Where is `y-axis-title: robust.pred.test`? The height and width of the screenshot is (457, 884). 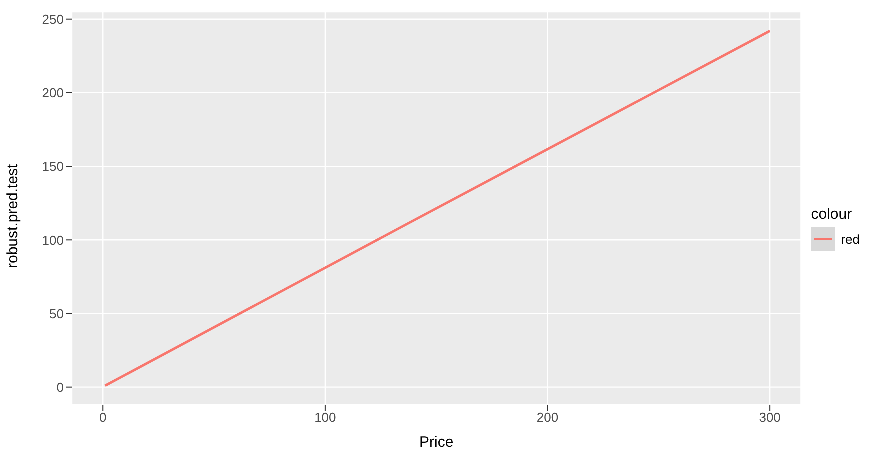 y-axis-title: robust.pred.test is located at coordinates (13, 215).